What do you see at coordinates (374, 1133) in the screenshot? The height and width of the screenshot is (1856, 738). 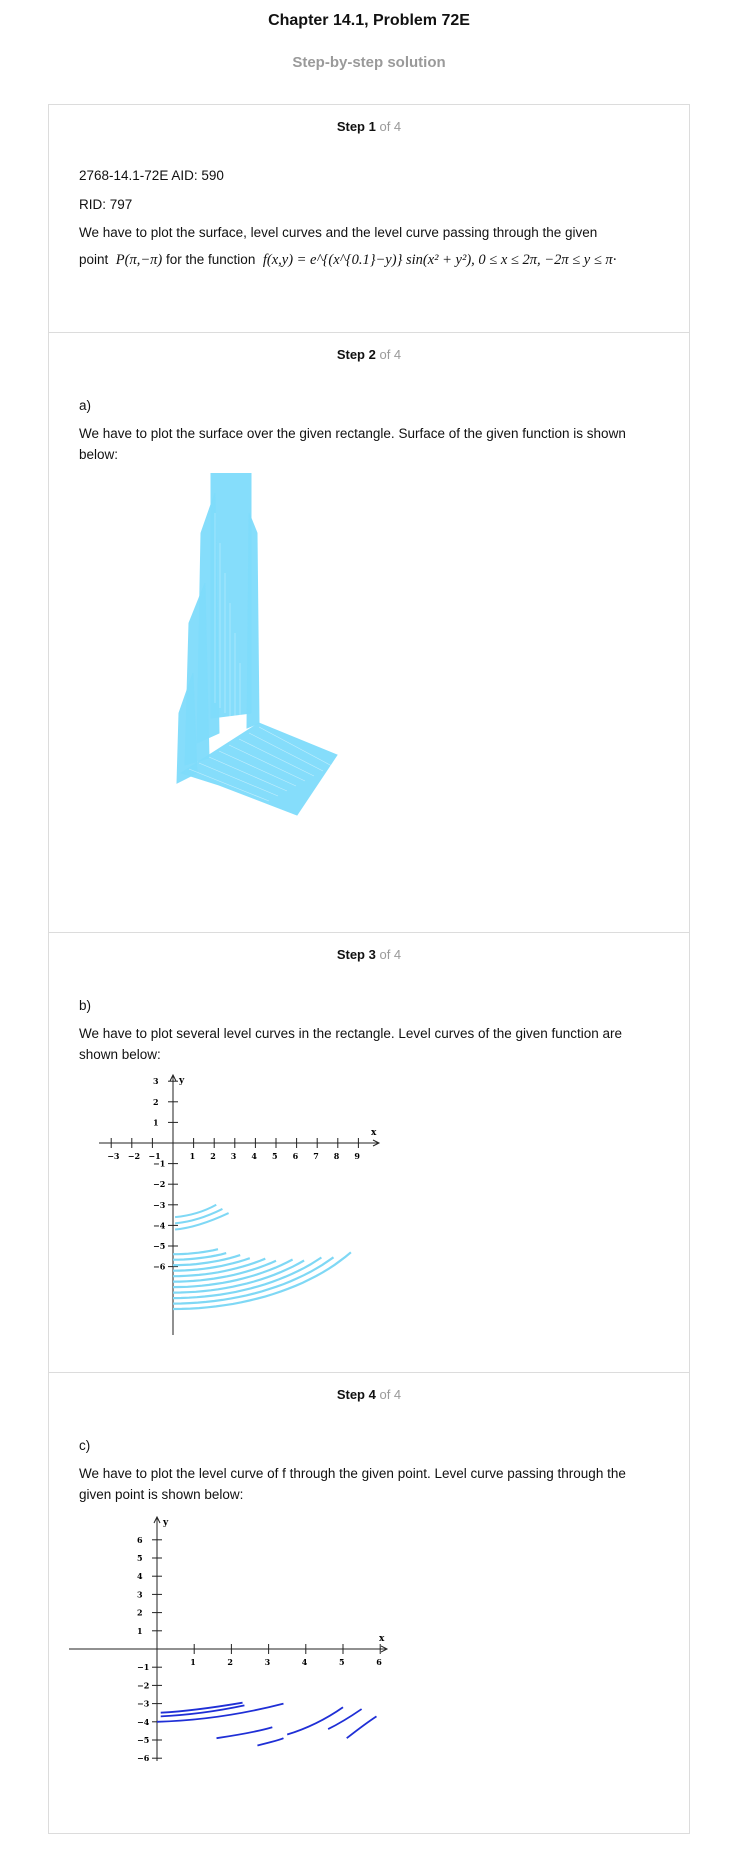 I see `plot-b-x-label: x` at bounding box center [374, 1133].